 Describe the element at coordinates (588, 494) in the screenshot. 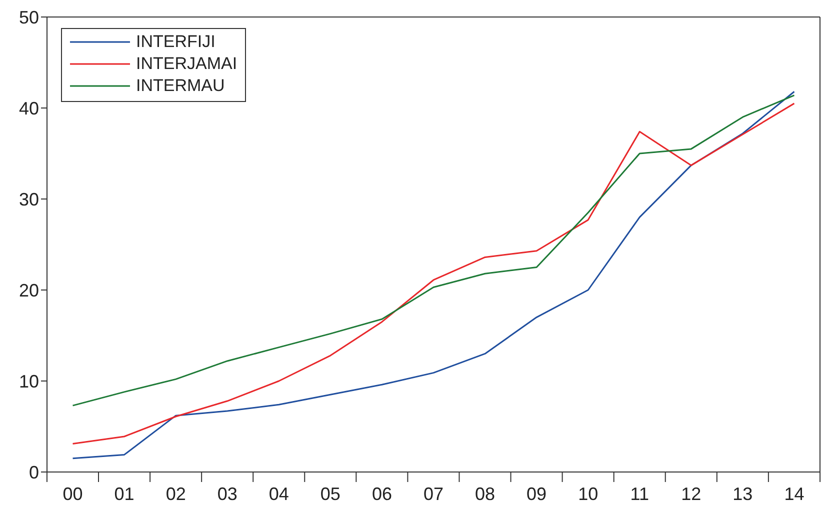

I see `x-tick-label: 10` at that location.